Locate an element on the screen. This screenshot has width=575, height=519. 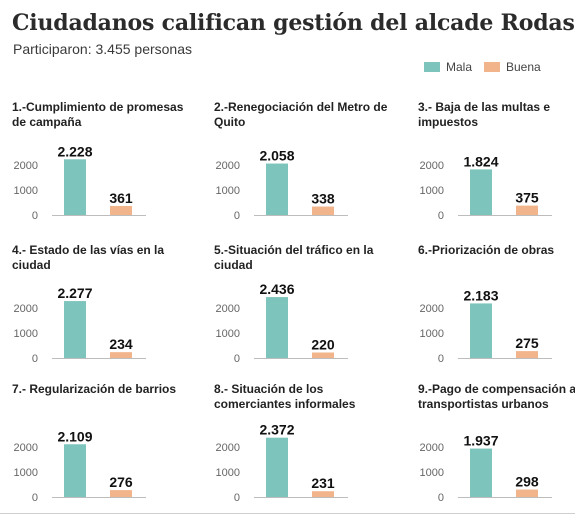
legend-label-buena: Buena is located at coordinates (523, 67).